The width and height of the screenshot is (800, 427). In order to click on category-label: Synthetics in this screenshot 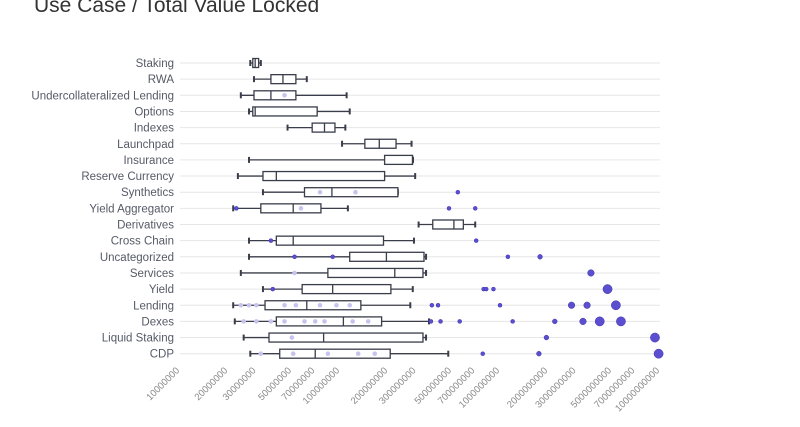, I will do `click(147, 193)`.